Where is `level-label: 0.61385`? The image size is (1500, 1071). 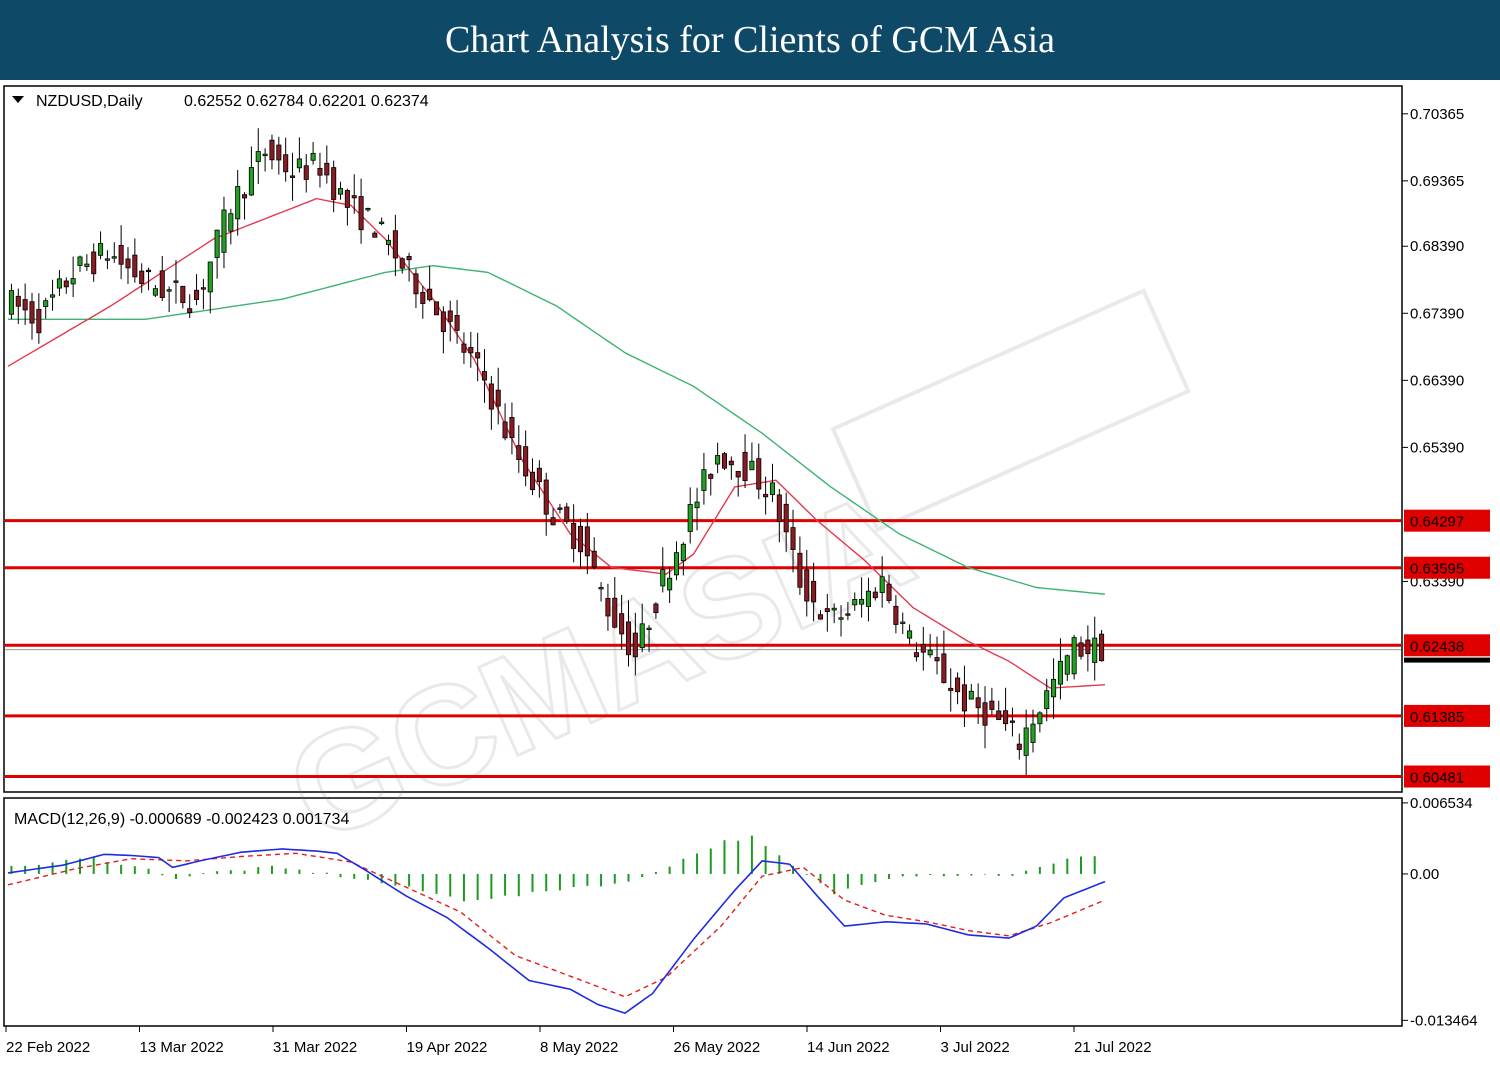 level-label: 0.61385 is located at coordinates (1437, 717).